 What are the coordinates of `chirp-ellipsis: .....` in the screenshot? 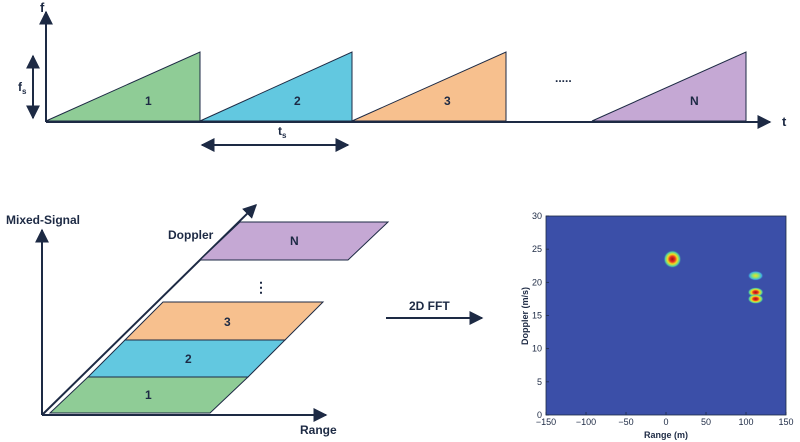 It's located at (563, 78).